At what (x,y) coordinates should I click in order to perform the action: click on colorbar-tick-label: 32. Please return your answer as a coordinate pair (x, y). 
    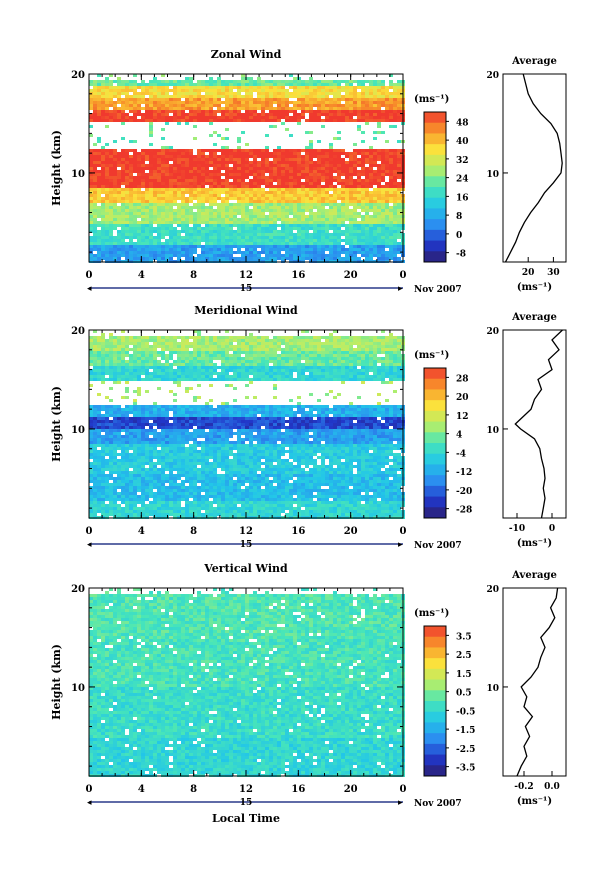
    Looking at the image, I should click on (462, 161).